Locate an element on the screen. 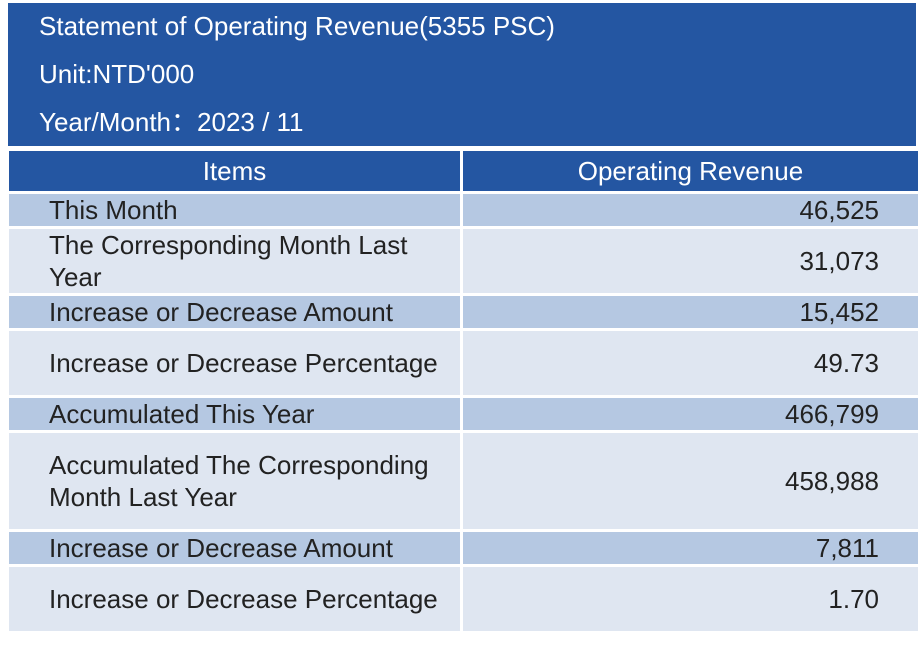 This screenshot has height=647, width=920. row-value-increase-decrease-percentage: 49.73 is located at coordinates (690, 363).